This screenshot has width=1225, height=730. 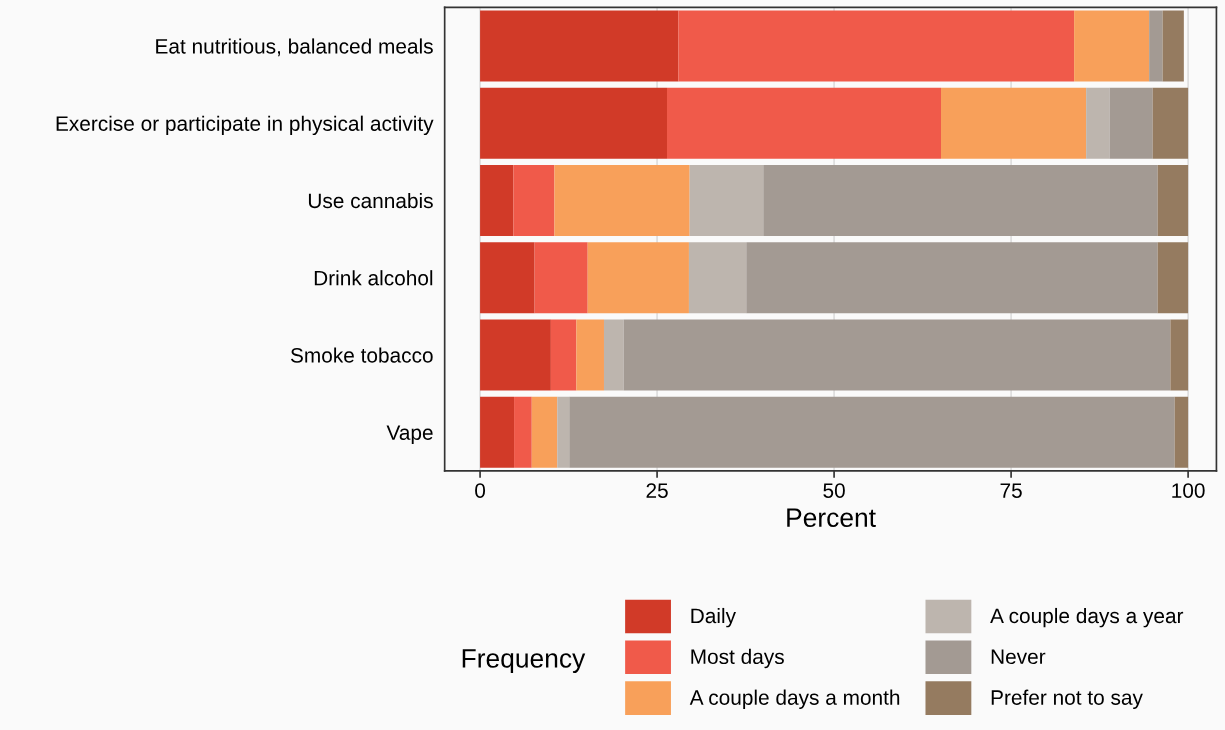 I want to click on x-tick-label: 25, so click(x=657, y=490).